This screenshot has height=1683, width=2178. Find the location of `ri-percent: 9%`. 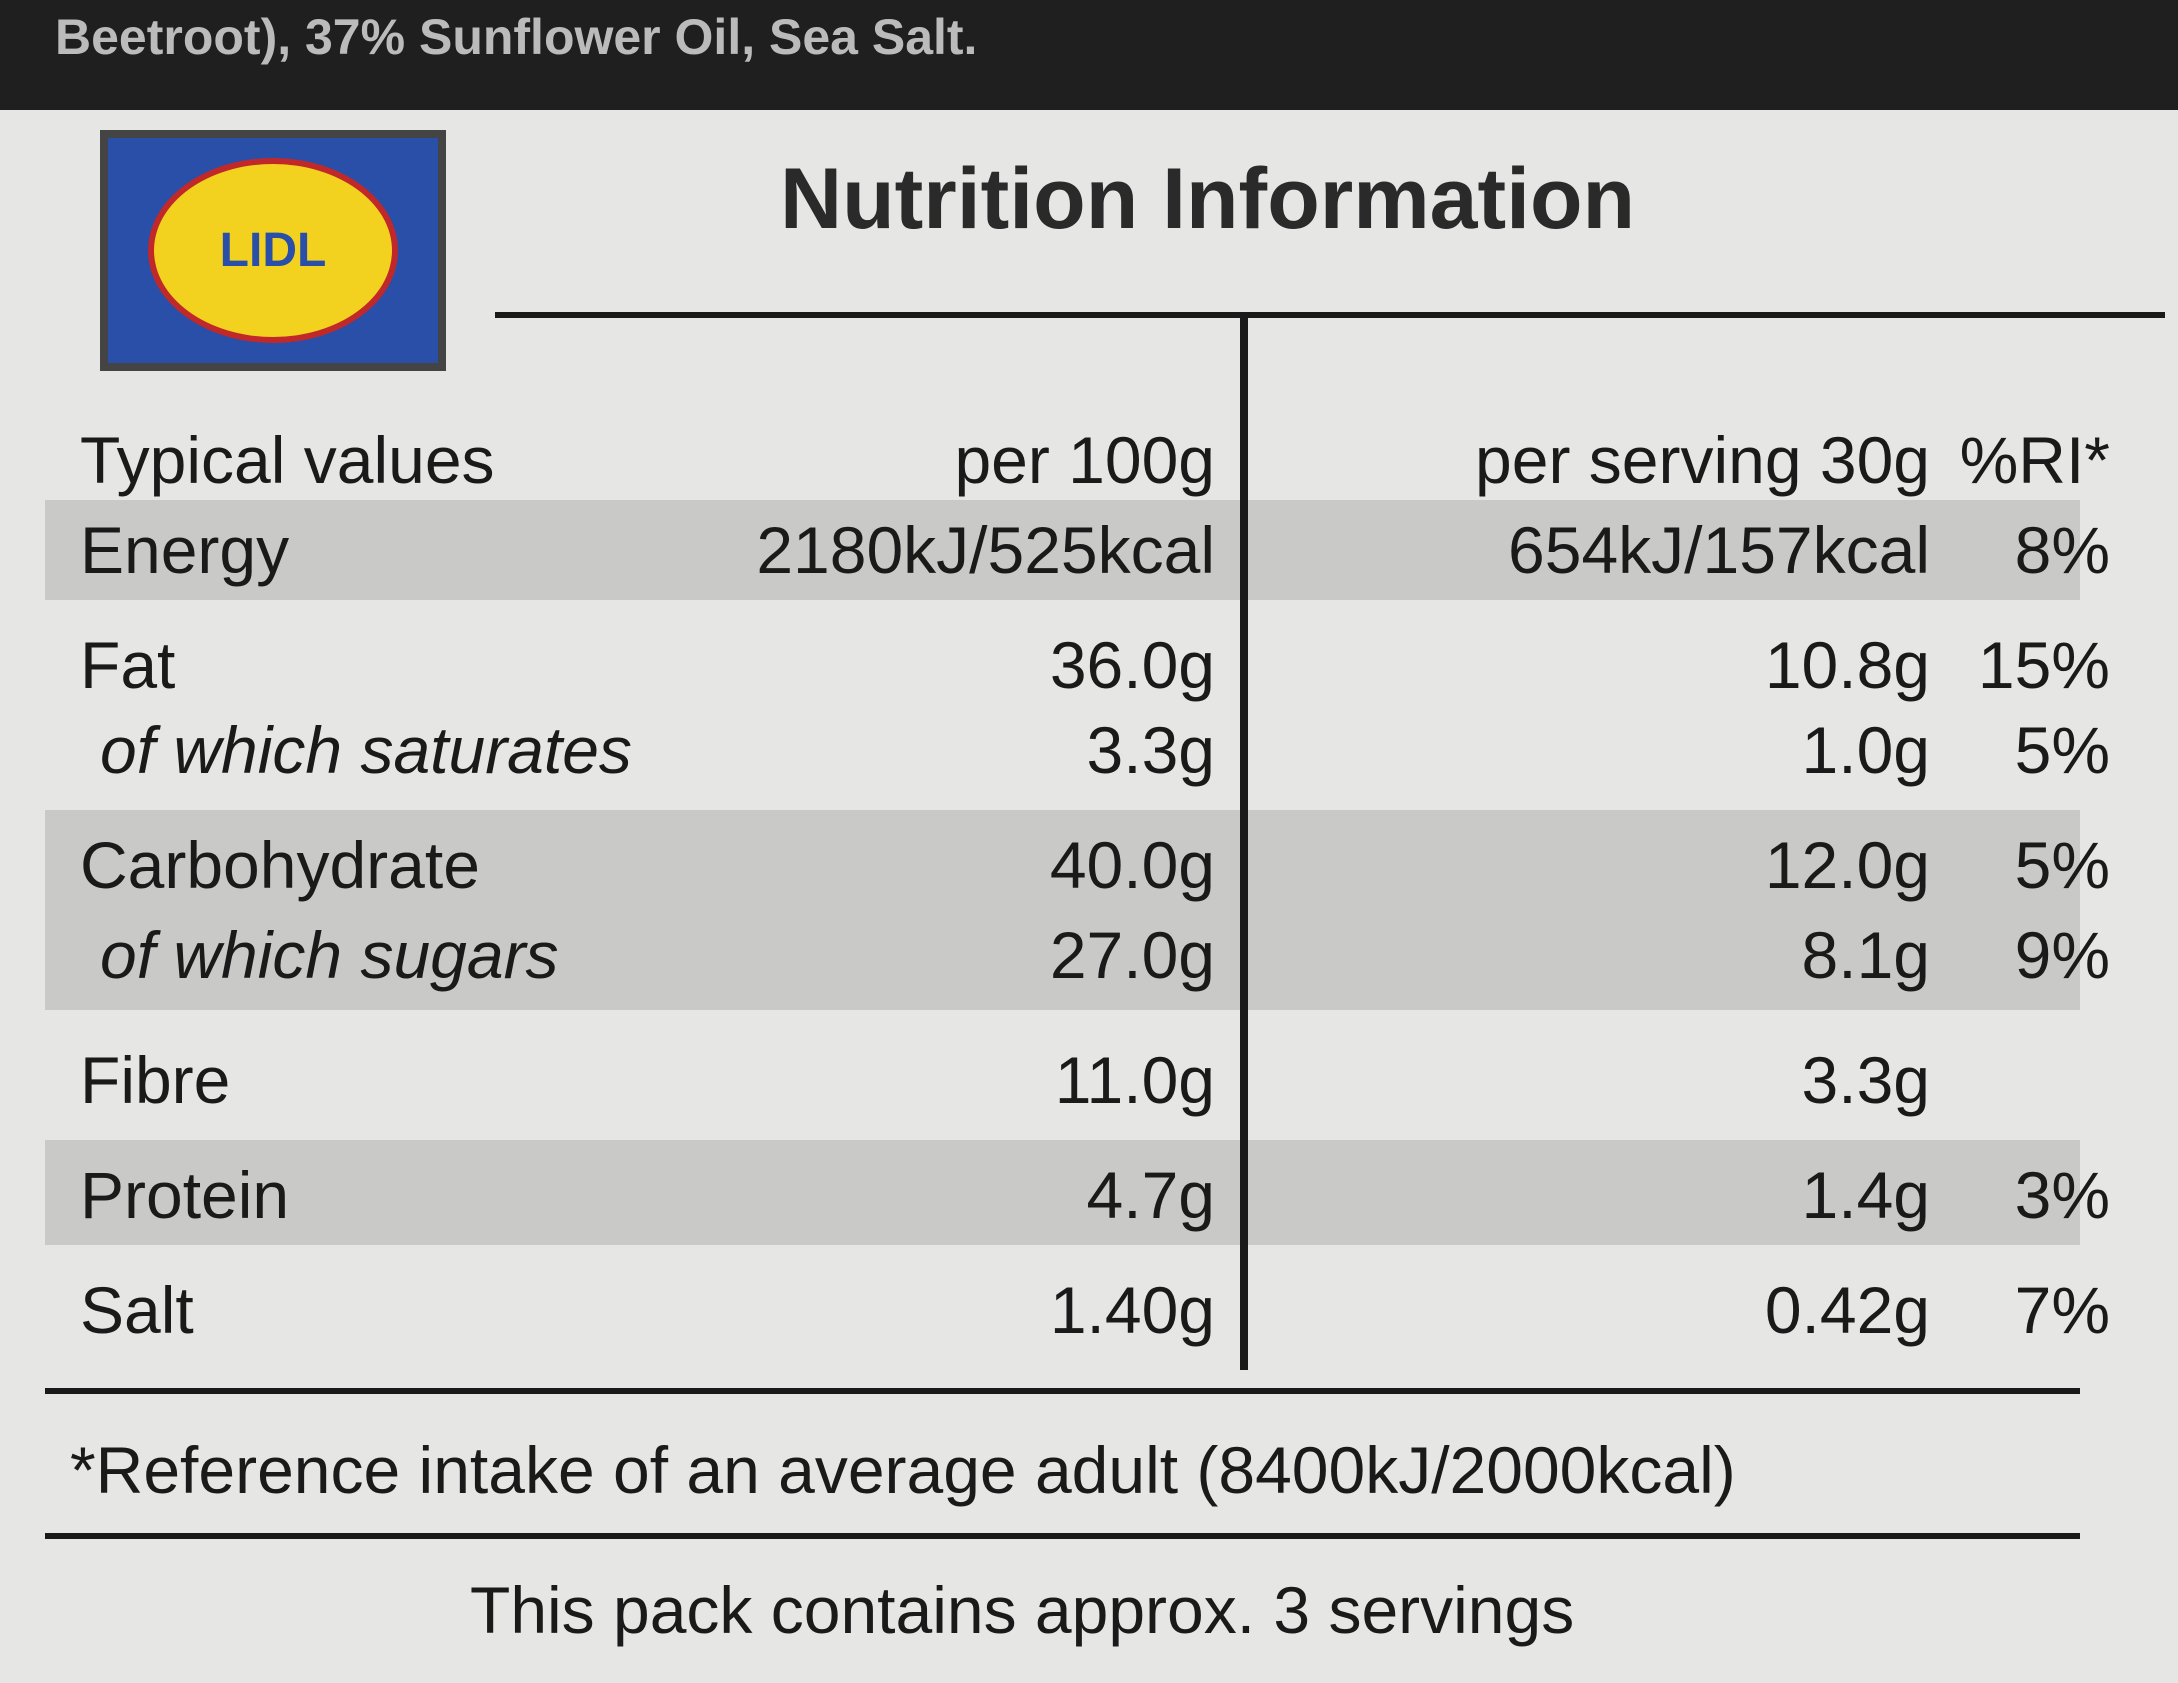

ri-percent: 9% is located at coordinates (2062, 955).